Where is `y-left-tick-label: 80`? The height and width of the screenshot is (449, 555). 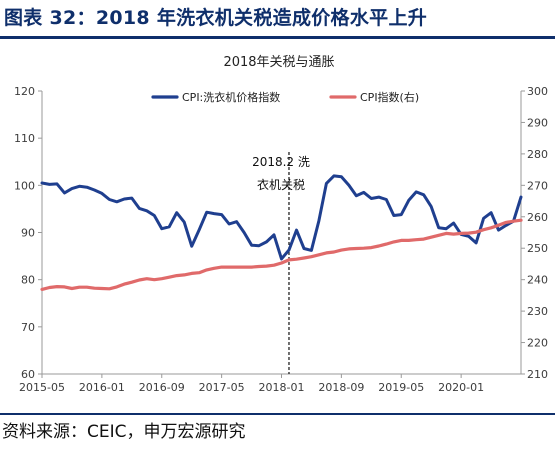
y-left-tick-label: 80 is located at coordinates (28, 280).